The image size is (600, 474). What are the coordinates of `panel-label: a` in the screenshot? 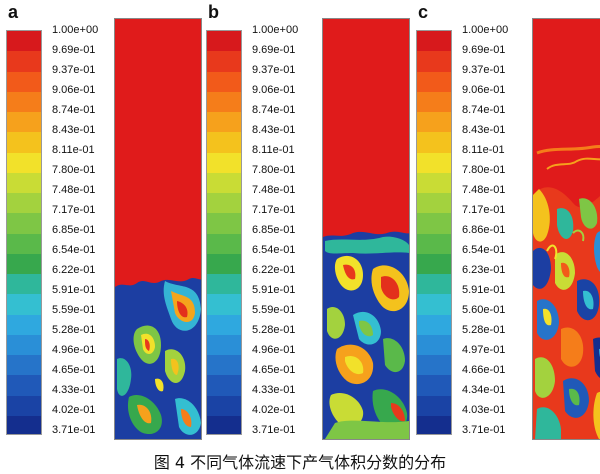 It's located at (13, 12).